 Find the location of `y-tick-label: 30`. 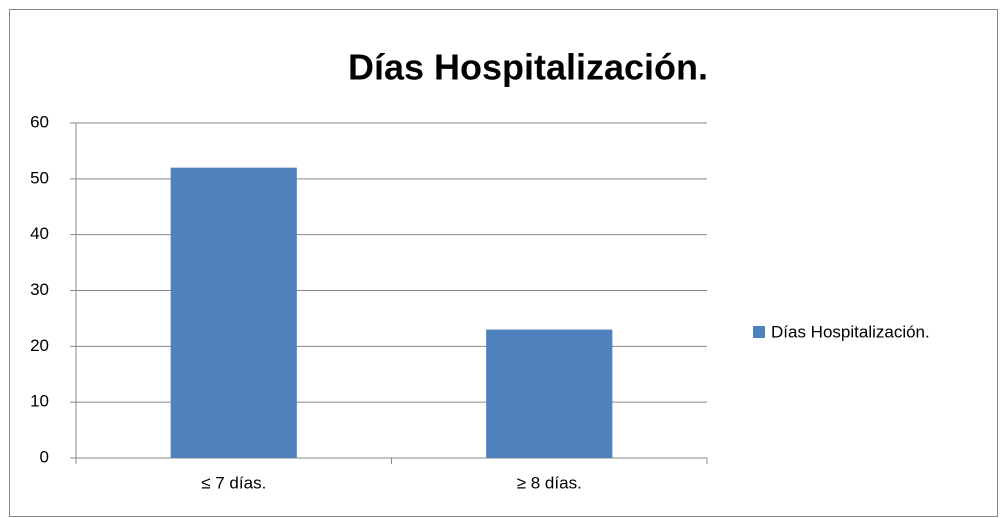

y-tick-label: 30 is located at coordinates (39, 289).